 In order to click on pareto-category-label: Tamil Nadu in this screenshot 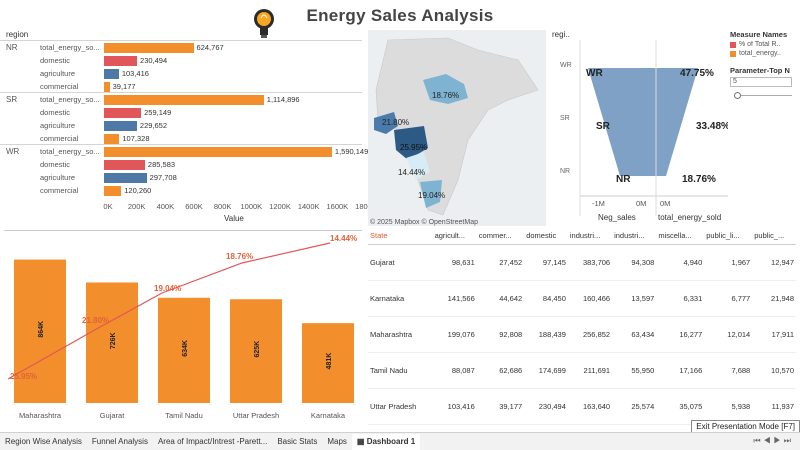, I will do `click(184, 415)`.